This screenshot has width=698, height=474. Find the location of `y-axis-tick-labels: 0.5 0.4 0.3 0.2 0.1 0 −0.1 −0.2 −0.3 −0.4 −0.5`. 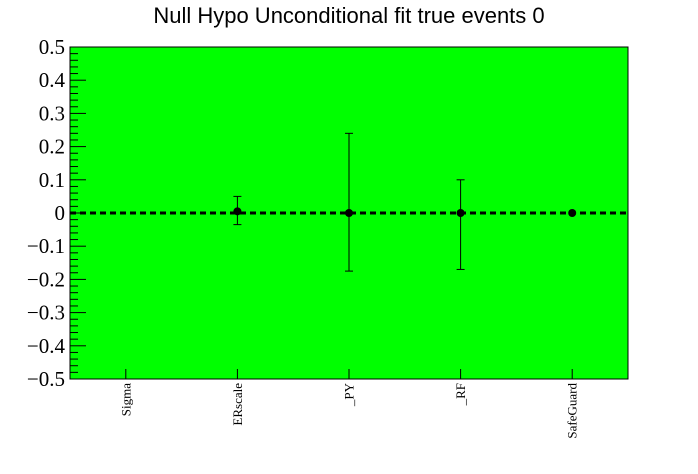

y-axis-tick-labels: 0.5 0.4 0.3 0.2 0.1 0 −0.1 −0.2 −0.3 −0.4 −0.5 is located at coordinates (46, 213).